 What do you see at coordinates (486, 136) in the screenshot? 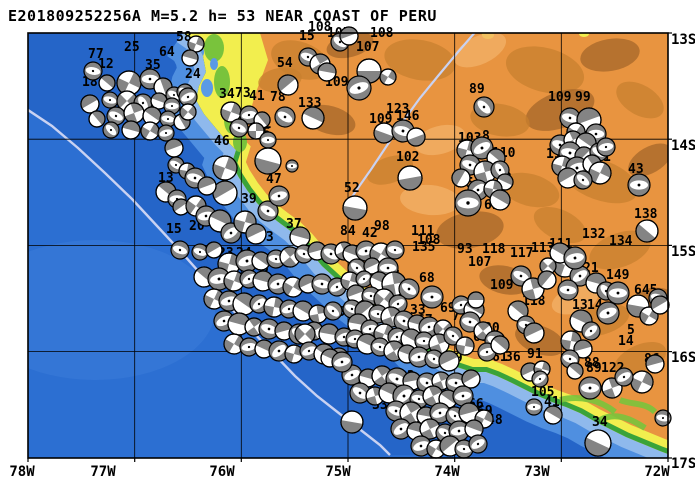
I see `map-label: 8` at bounding box center [486, 136].